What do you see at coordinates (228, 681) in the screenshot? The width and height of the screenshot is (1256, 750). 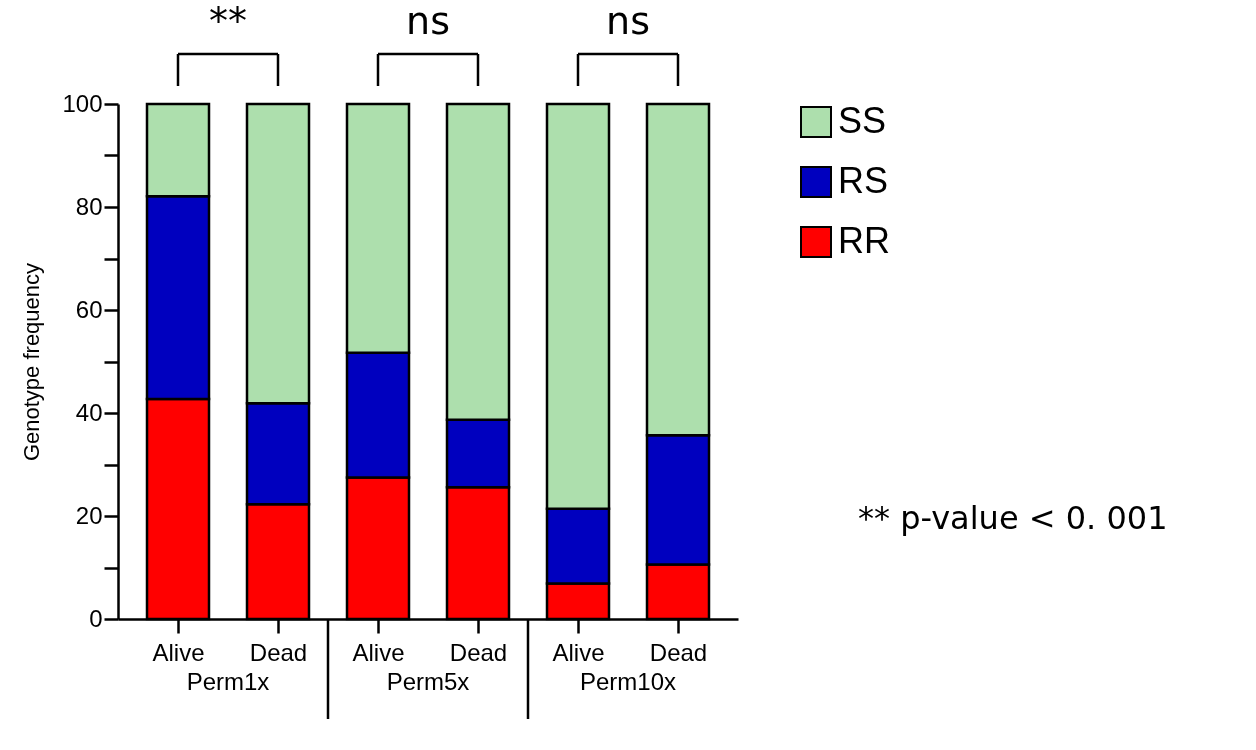 I see `text: Perm1x` at bounding box center [228, 681].